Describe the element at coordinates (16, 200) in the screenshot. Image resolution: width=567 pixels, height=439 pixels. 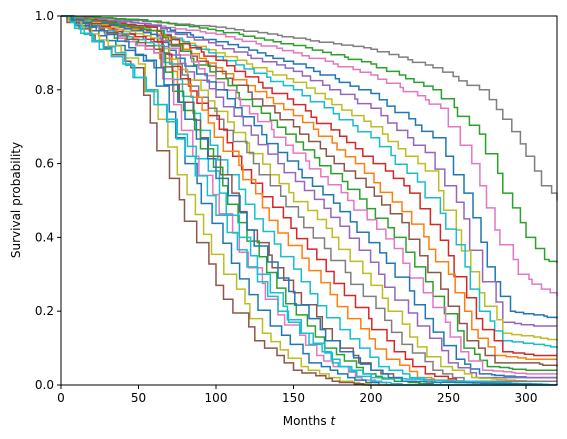
I see `y-axis-label: Survival probability` at that location.